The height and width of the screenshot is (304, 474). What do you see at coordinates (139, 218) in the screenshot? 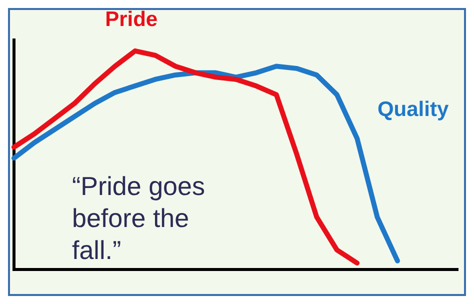
I see `annotation: “Pride goes before the fall.”` at bounding box center [139, 218].